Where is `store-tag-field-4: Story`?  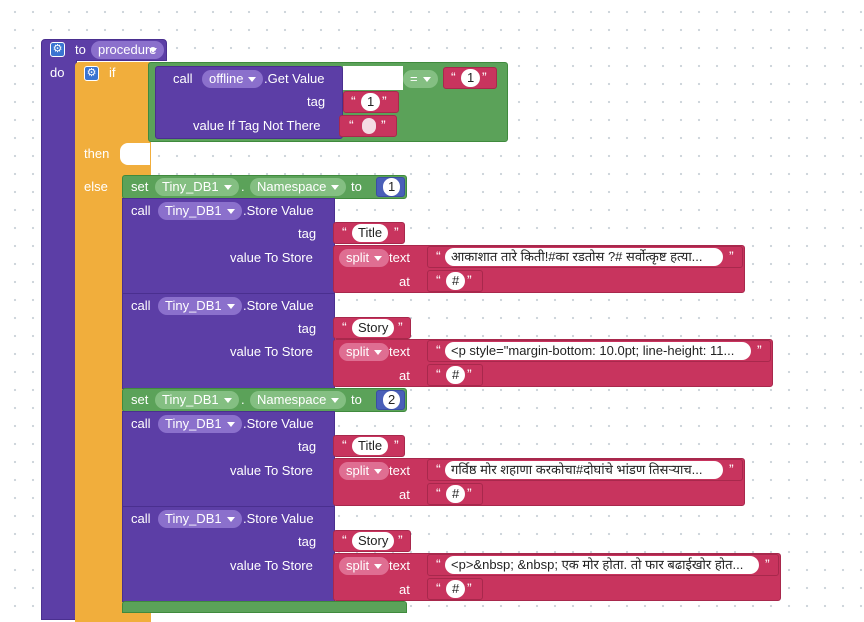 store-tag-field-4: Story is located at coordinates (373, 541).